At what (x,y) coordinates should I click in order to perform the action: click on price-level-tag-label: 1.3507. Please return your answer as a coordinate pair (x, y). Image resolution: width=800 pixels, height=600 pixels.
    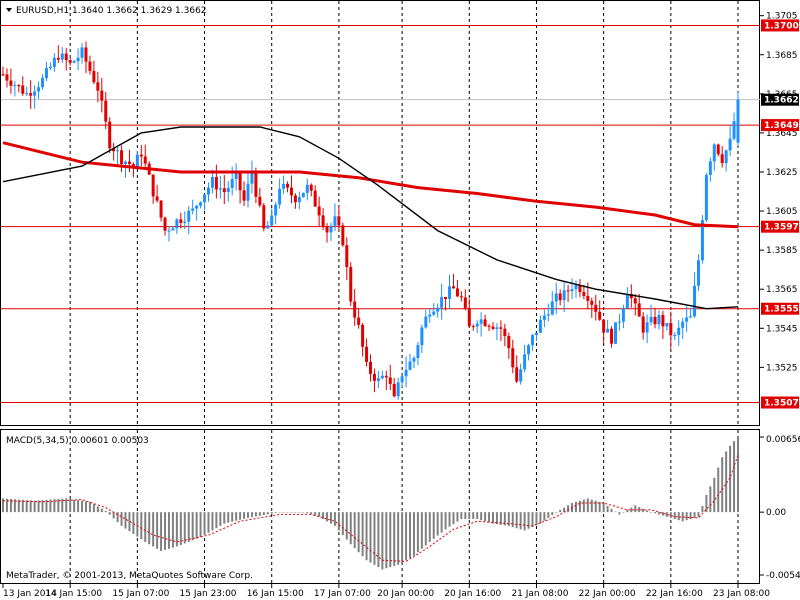
    Looking at the image, I should click on (781, 404).